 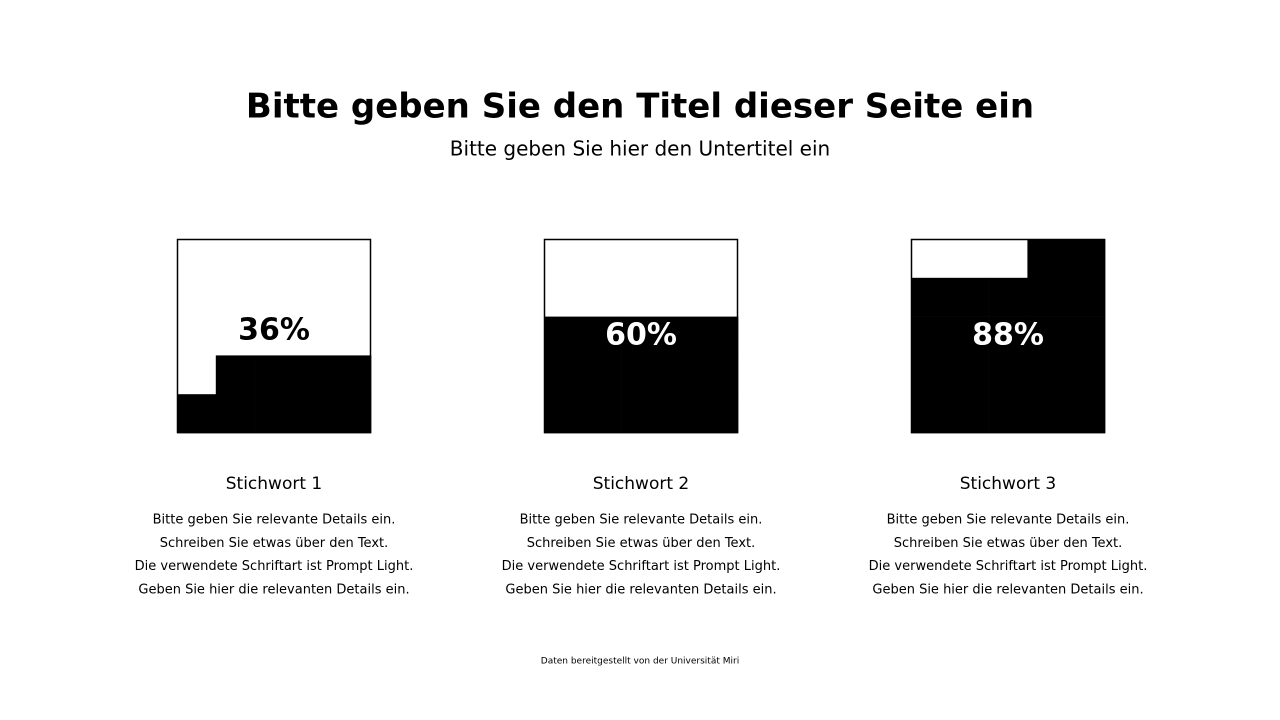 What do you see at coordinates (274, 330) in the screenshot?
I see `value-label: 36%` at bounding box center [274, 330].